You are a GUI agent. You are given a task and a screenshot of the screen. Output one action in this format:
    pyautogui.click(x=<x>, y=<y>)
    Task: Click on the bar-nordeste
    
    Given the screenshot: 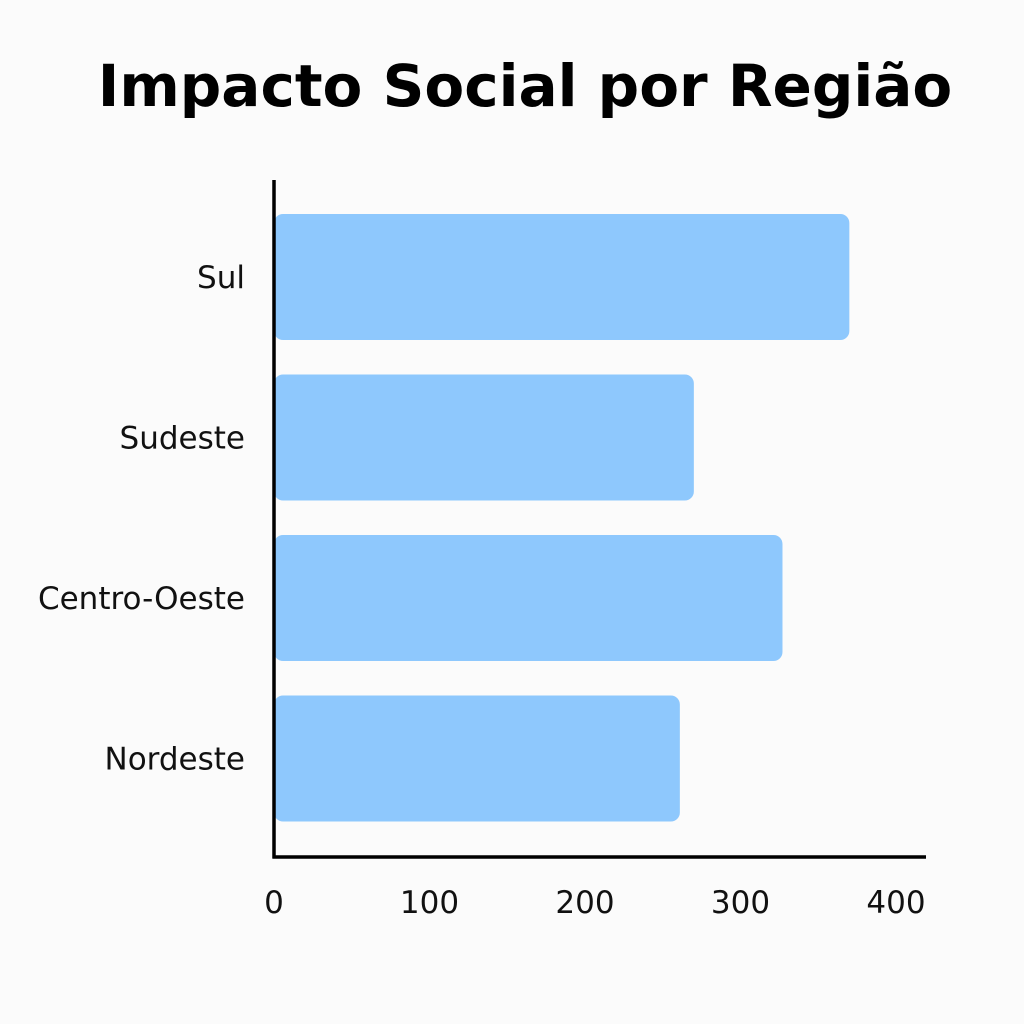 What is the action you would take?
    pyautogui.click(x=477, y=758)
    